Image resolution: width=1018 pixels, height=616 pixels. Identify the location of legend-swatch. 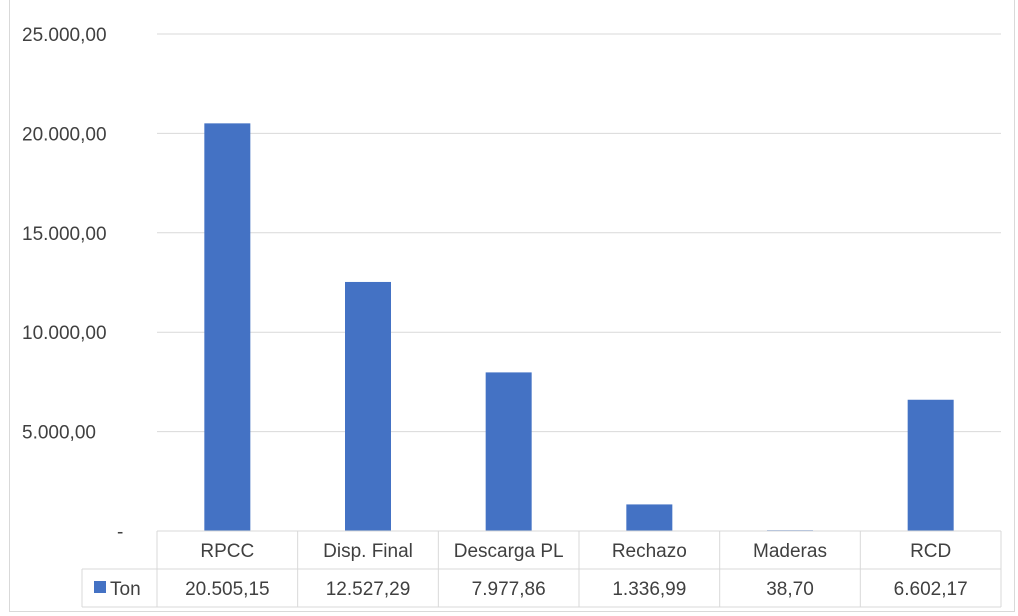
(100, 587).